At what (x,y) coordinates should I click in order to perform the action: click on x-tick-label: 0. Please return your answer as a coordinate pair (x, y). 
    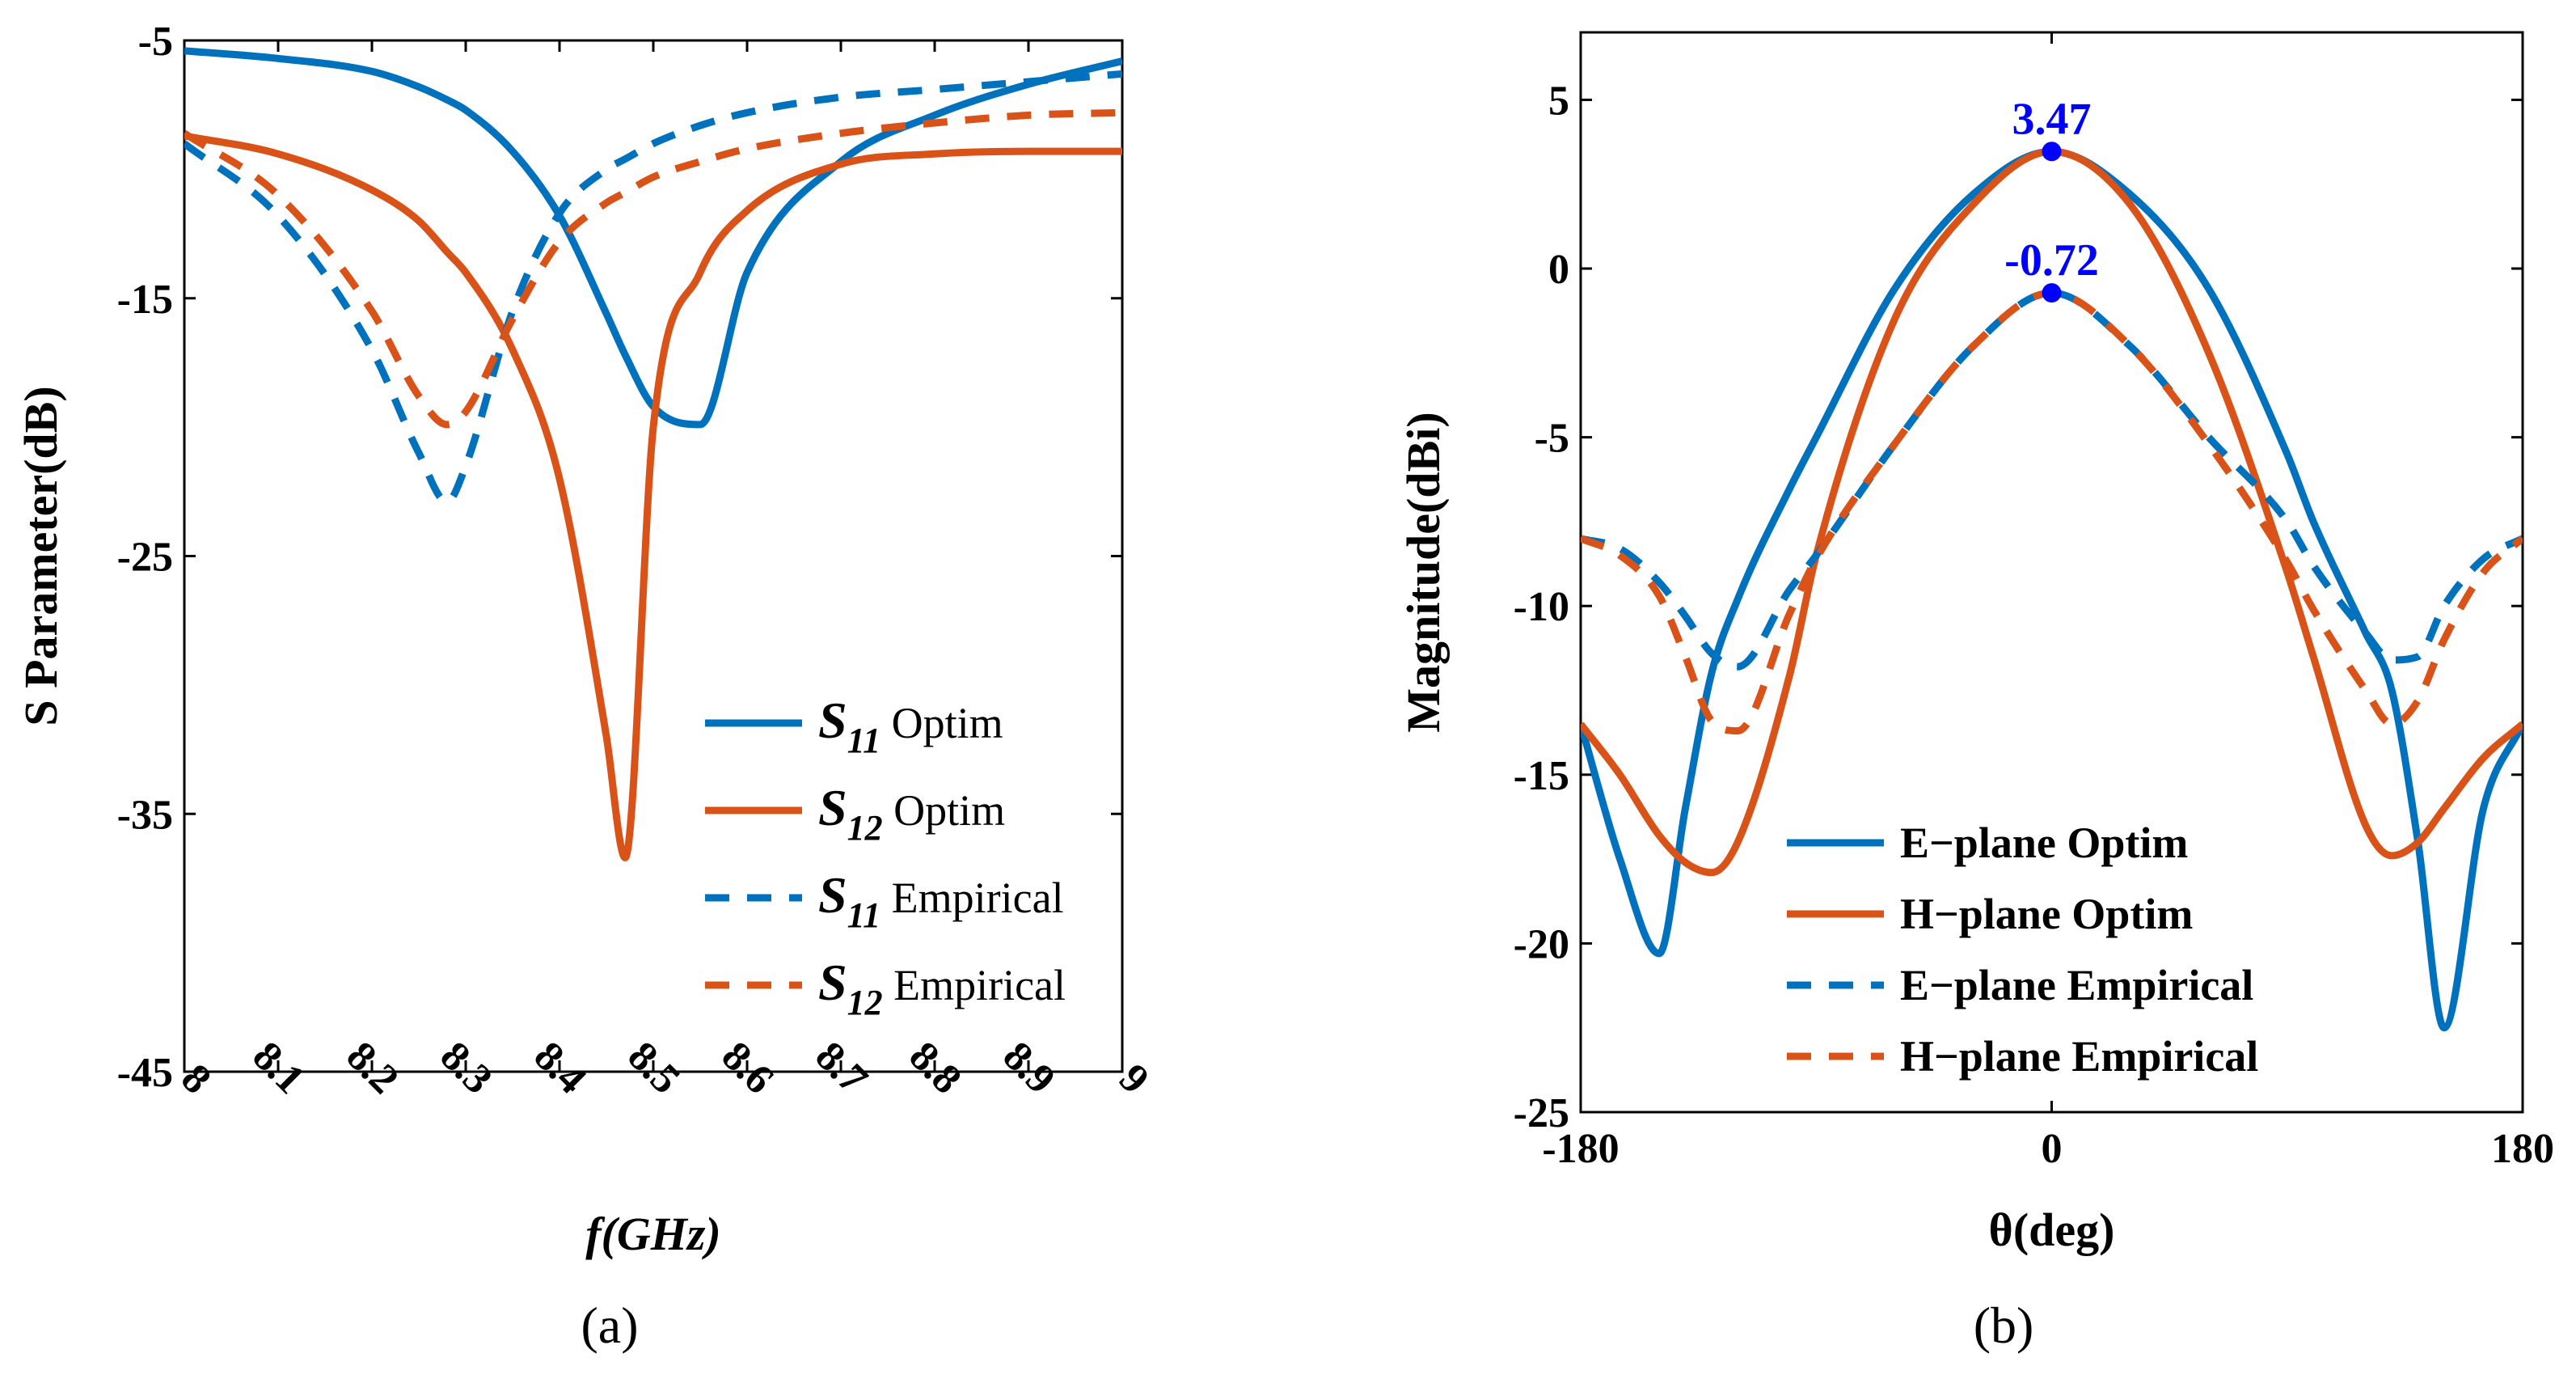
    Looking at the image, I should click on (2052, 1149).